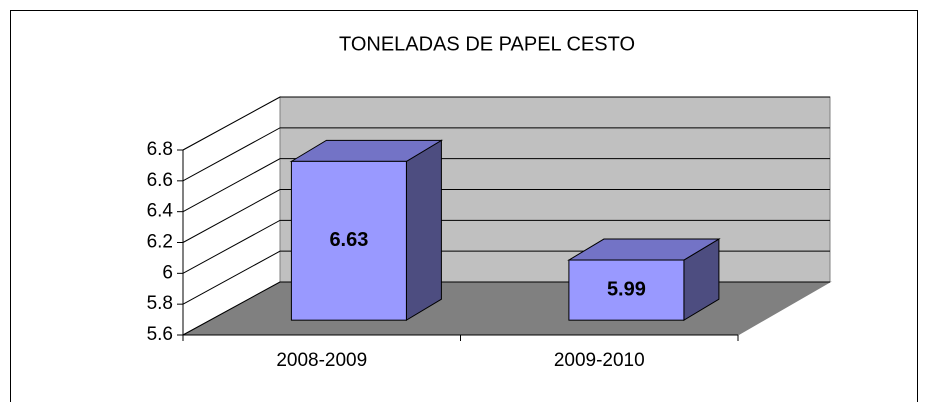 The image size is (929, 402). Describe the element at coordinates (507, 308) in the screenshot. I see `floor` at that location.